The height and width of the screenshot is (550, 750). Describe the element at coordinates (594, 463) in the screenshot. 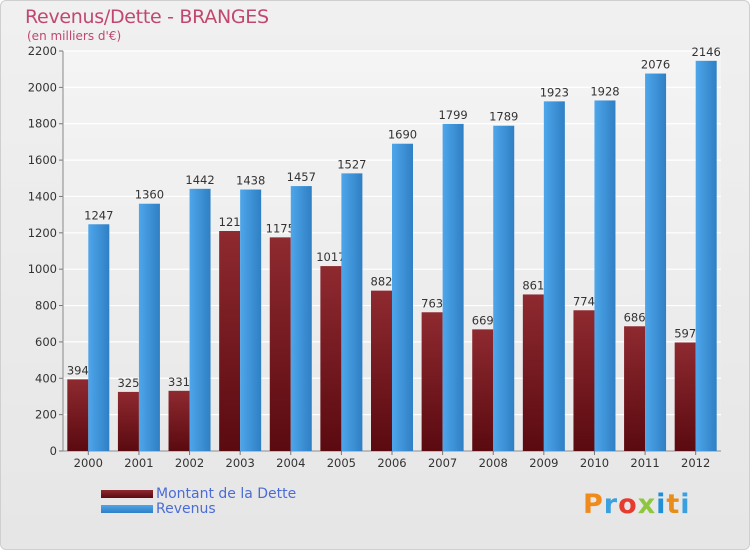

I see `x-tick-label: 2010` at that location.